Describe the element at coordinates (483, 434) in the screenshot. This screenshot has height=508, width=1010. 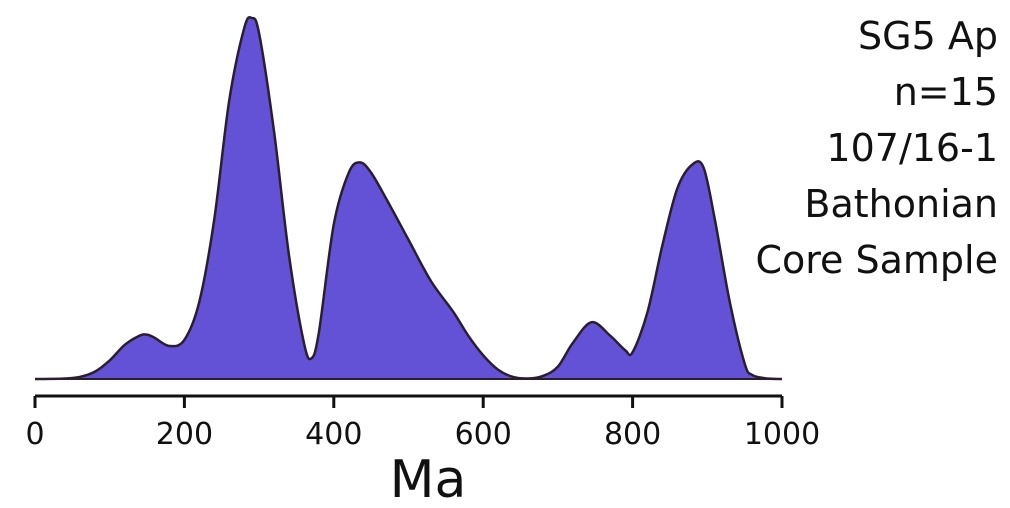
I see `x-tick-label: 600` at that location.